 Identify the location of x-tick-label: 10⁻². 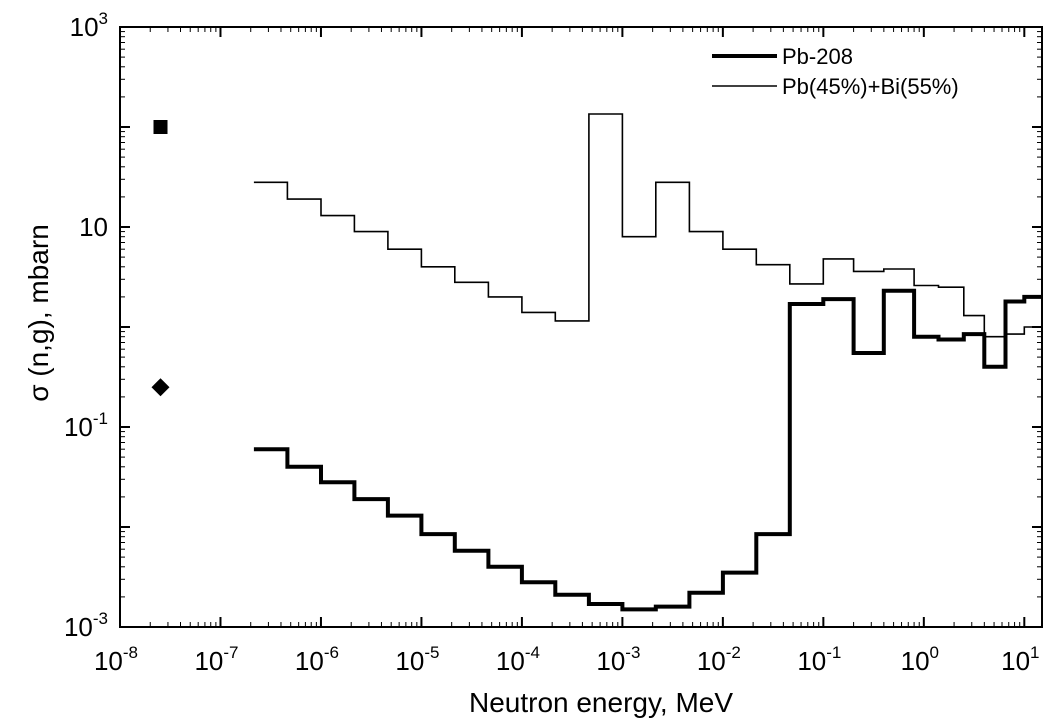
(719, 659).